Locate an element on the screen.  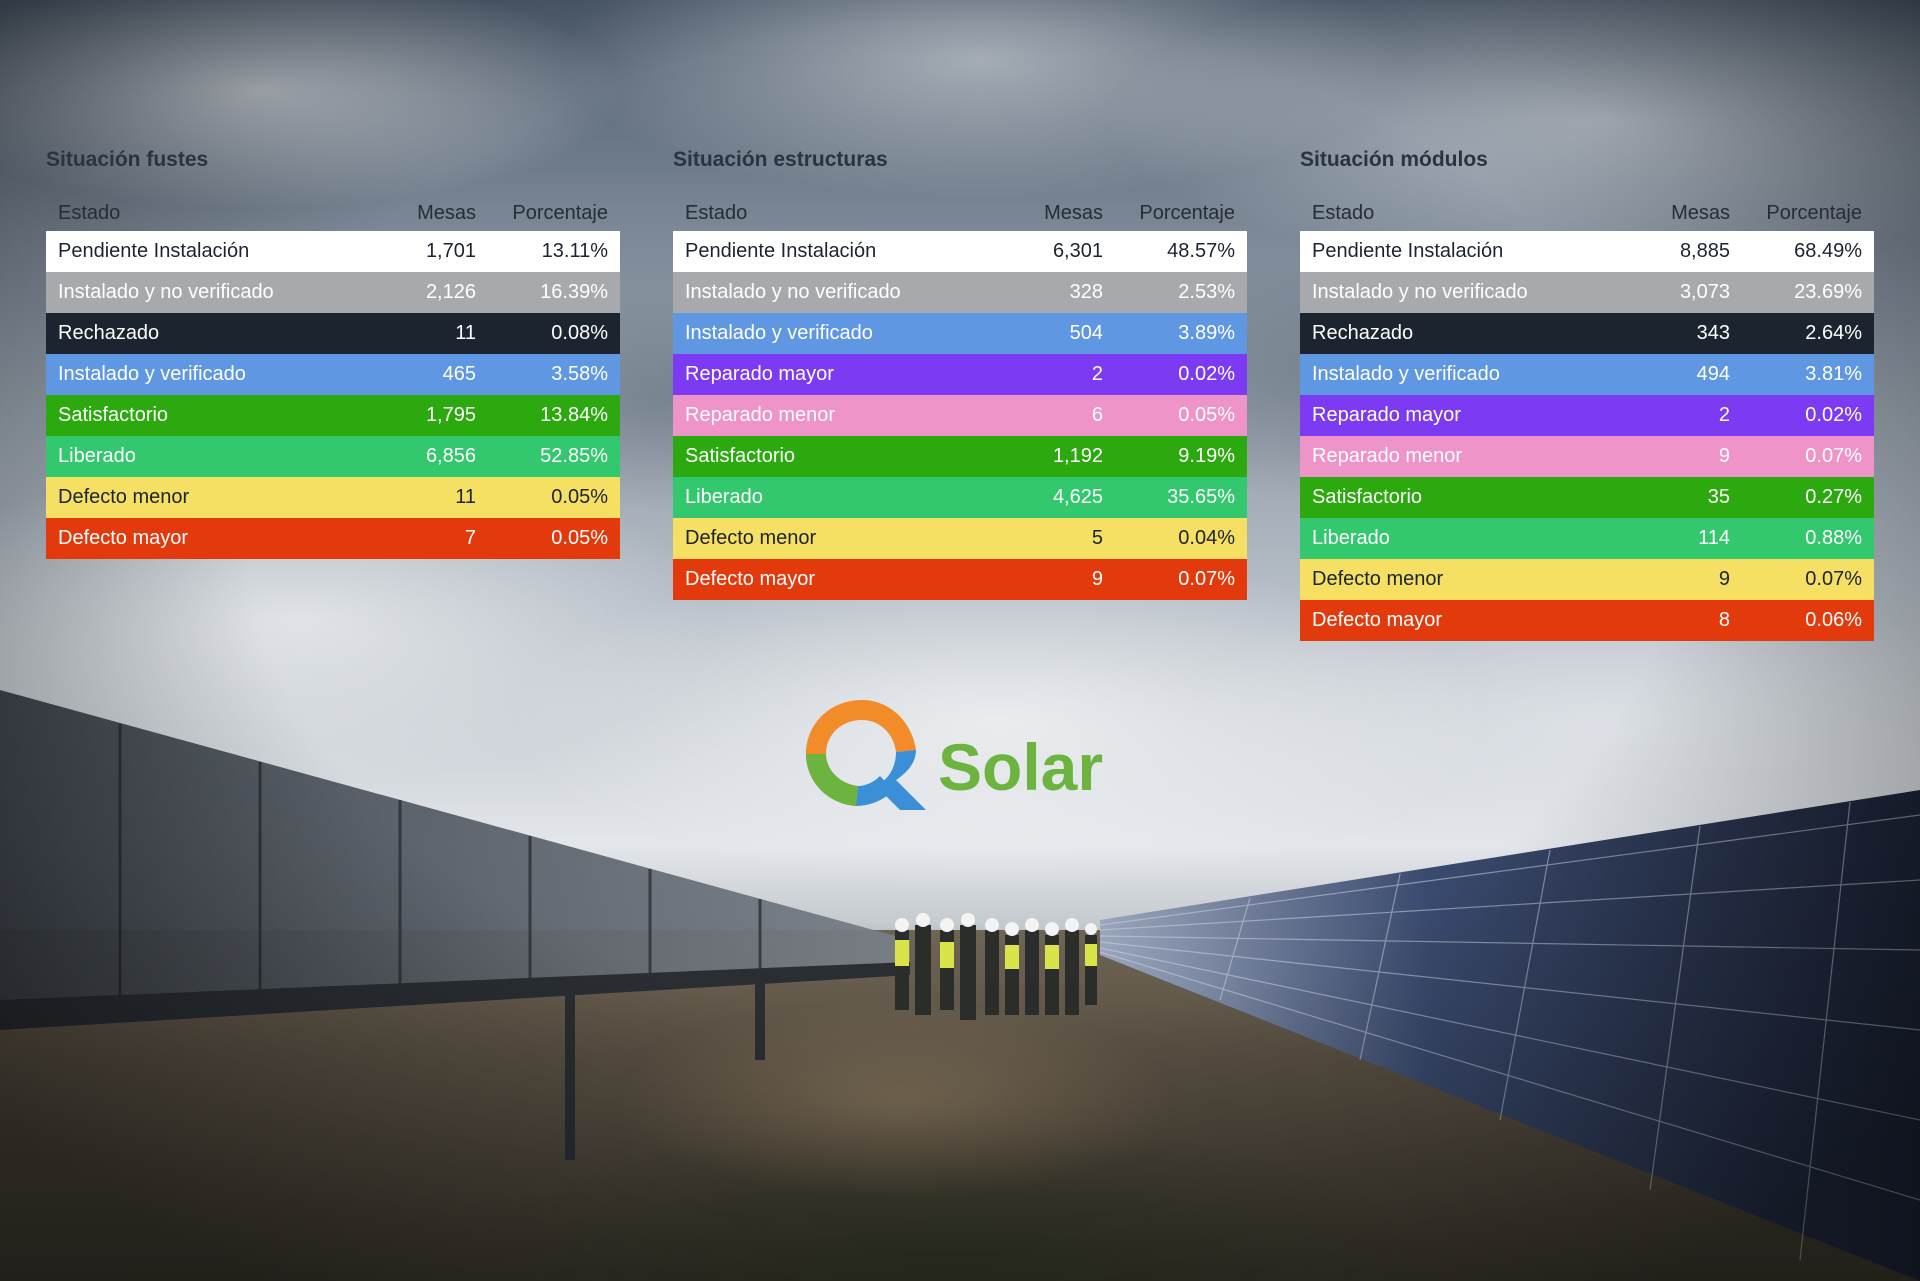
cell-mesas: 2,126 is located at coordinates (450, 292).